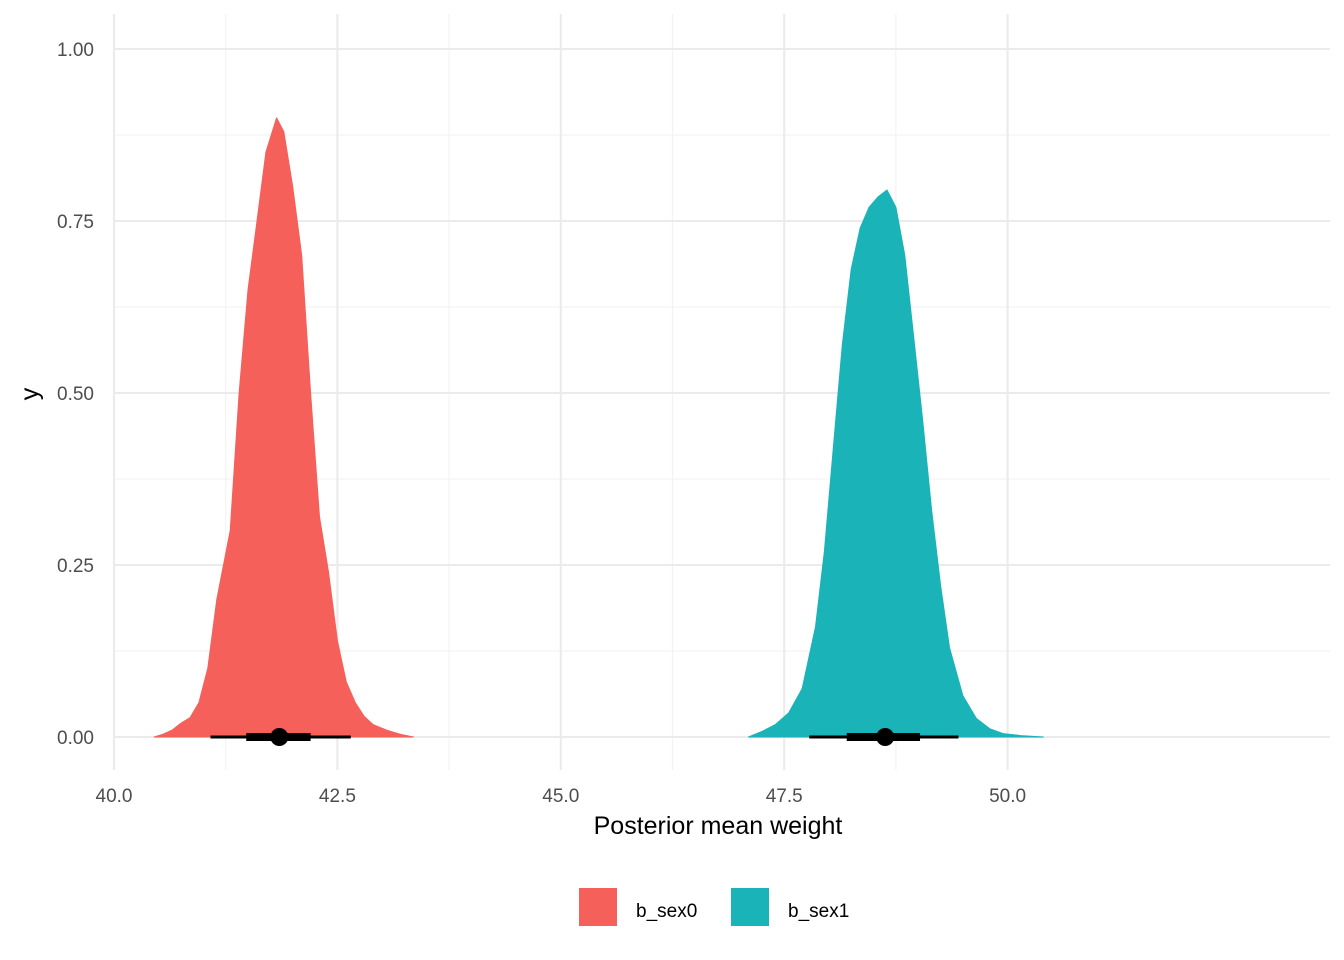  What do you see at coordinates (784, 796) in the screenshot?
I see `x-tick-label: 47.5` at bounding box center [784, 796].